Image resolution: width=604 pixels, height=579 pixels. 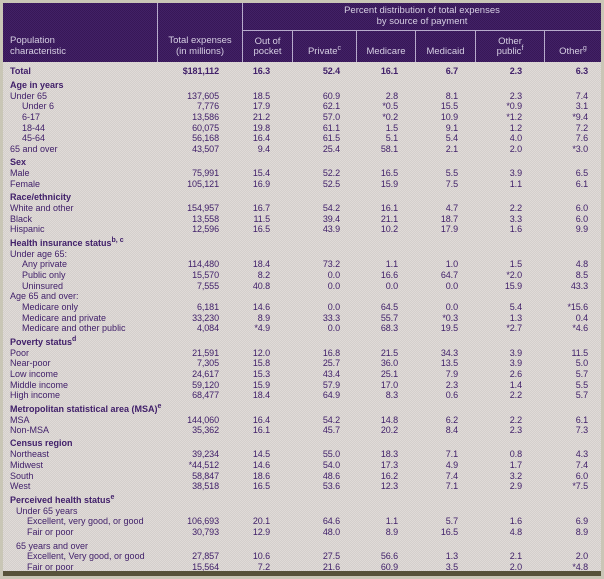 I want to click on cell-value: 15.8, so click(x=261, y=363).